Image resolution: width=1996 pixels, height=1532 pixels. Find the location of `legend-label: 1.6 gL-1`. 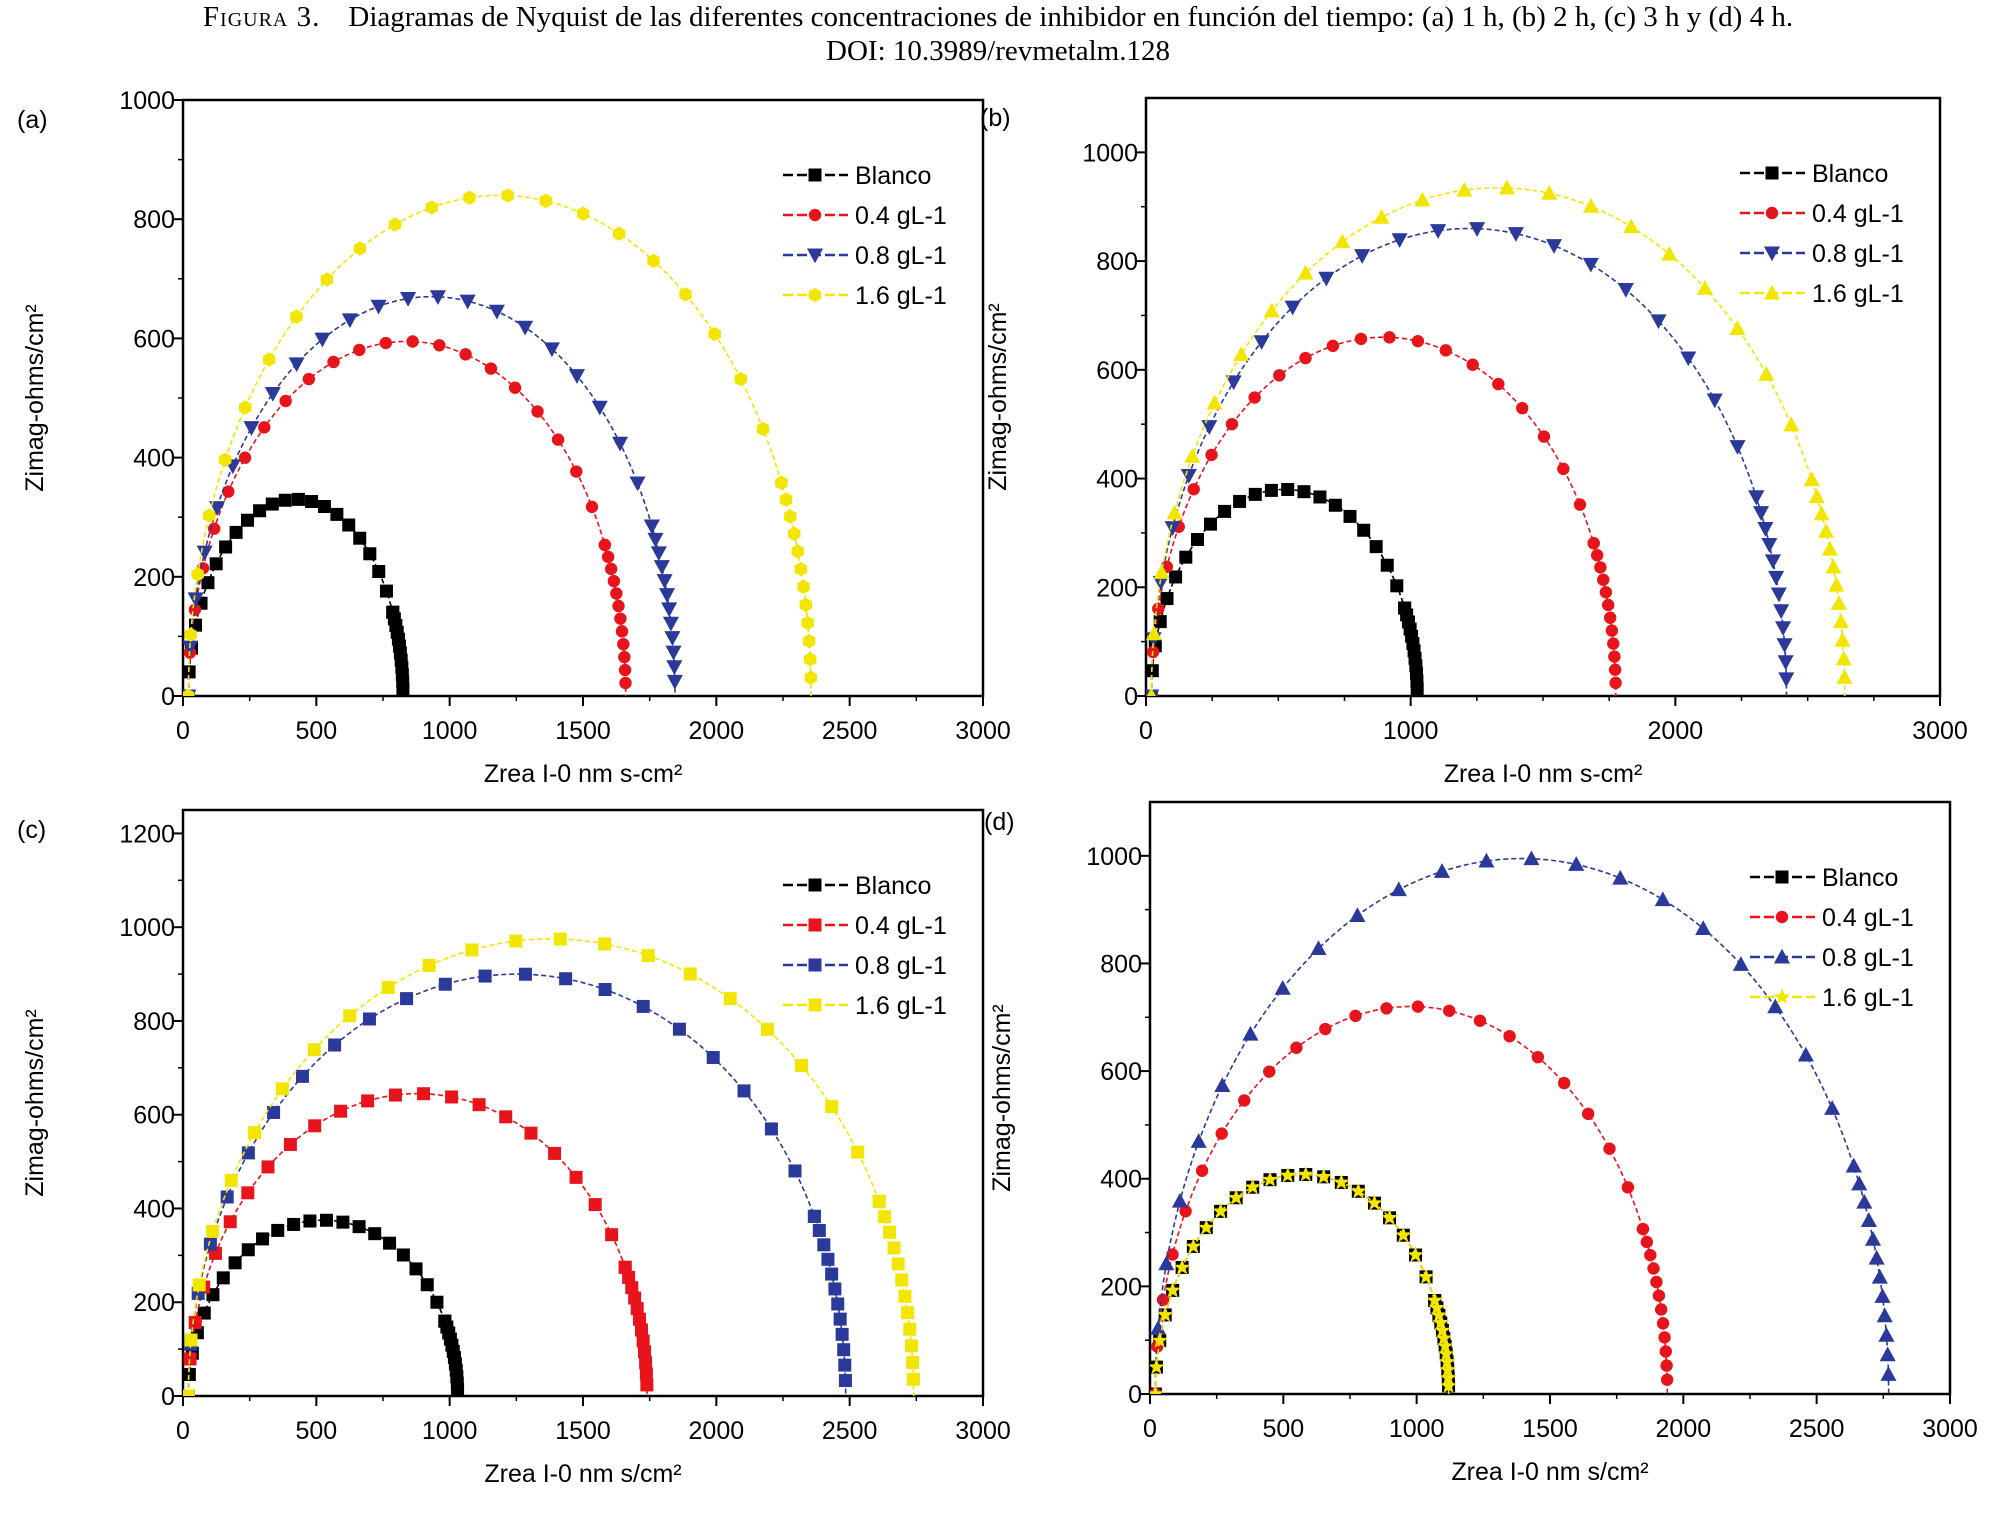

legend-label: 1.6 gL-1 is located at coordinates (901, 1006).